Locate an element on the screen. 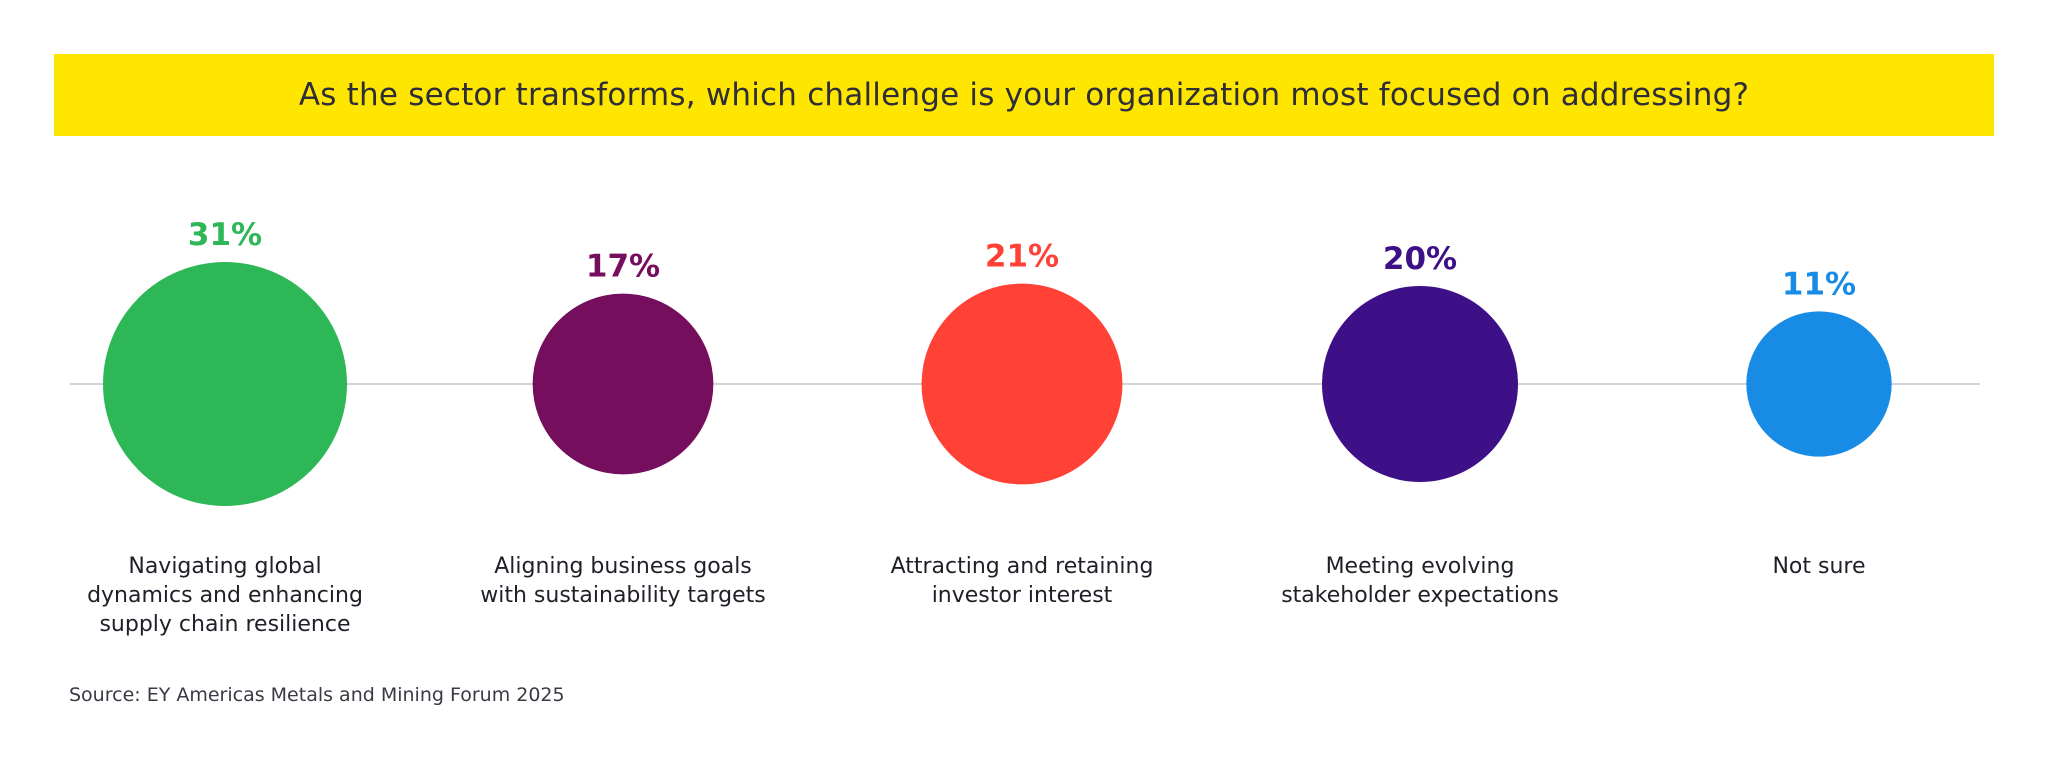  category-label-line: Aligning business goals is located at coordinates (623, 566).